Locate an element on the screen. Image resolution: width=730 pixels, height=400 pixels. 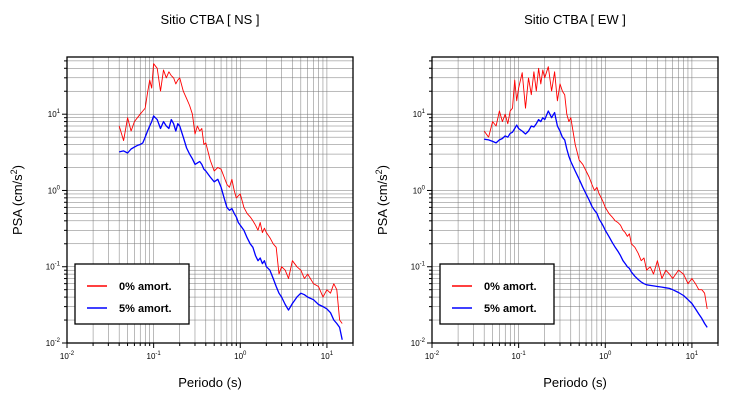
chart-1-title: Sitio CTBA [ EW ] is located at coordinates (575, 19).